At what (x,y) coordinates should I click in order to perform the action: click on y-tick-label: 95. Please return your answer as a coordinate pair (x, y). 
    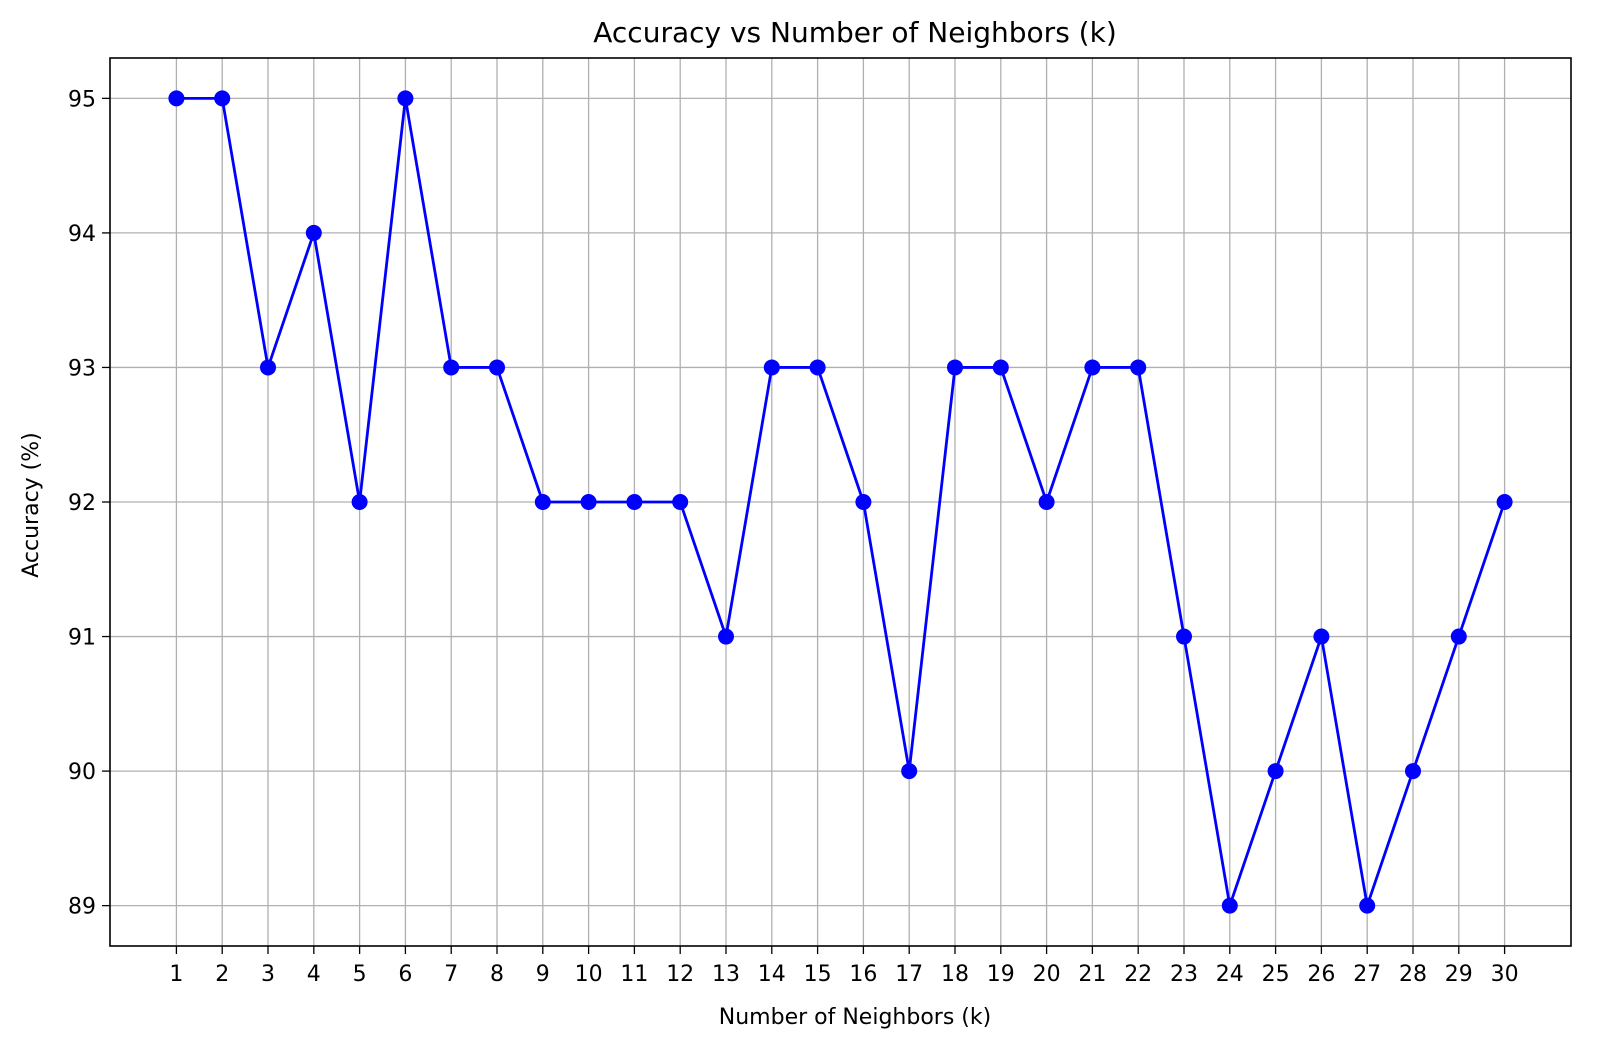
    Looking at the image, I should click on (82, 99).